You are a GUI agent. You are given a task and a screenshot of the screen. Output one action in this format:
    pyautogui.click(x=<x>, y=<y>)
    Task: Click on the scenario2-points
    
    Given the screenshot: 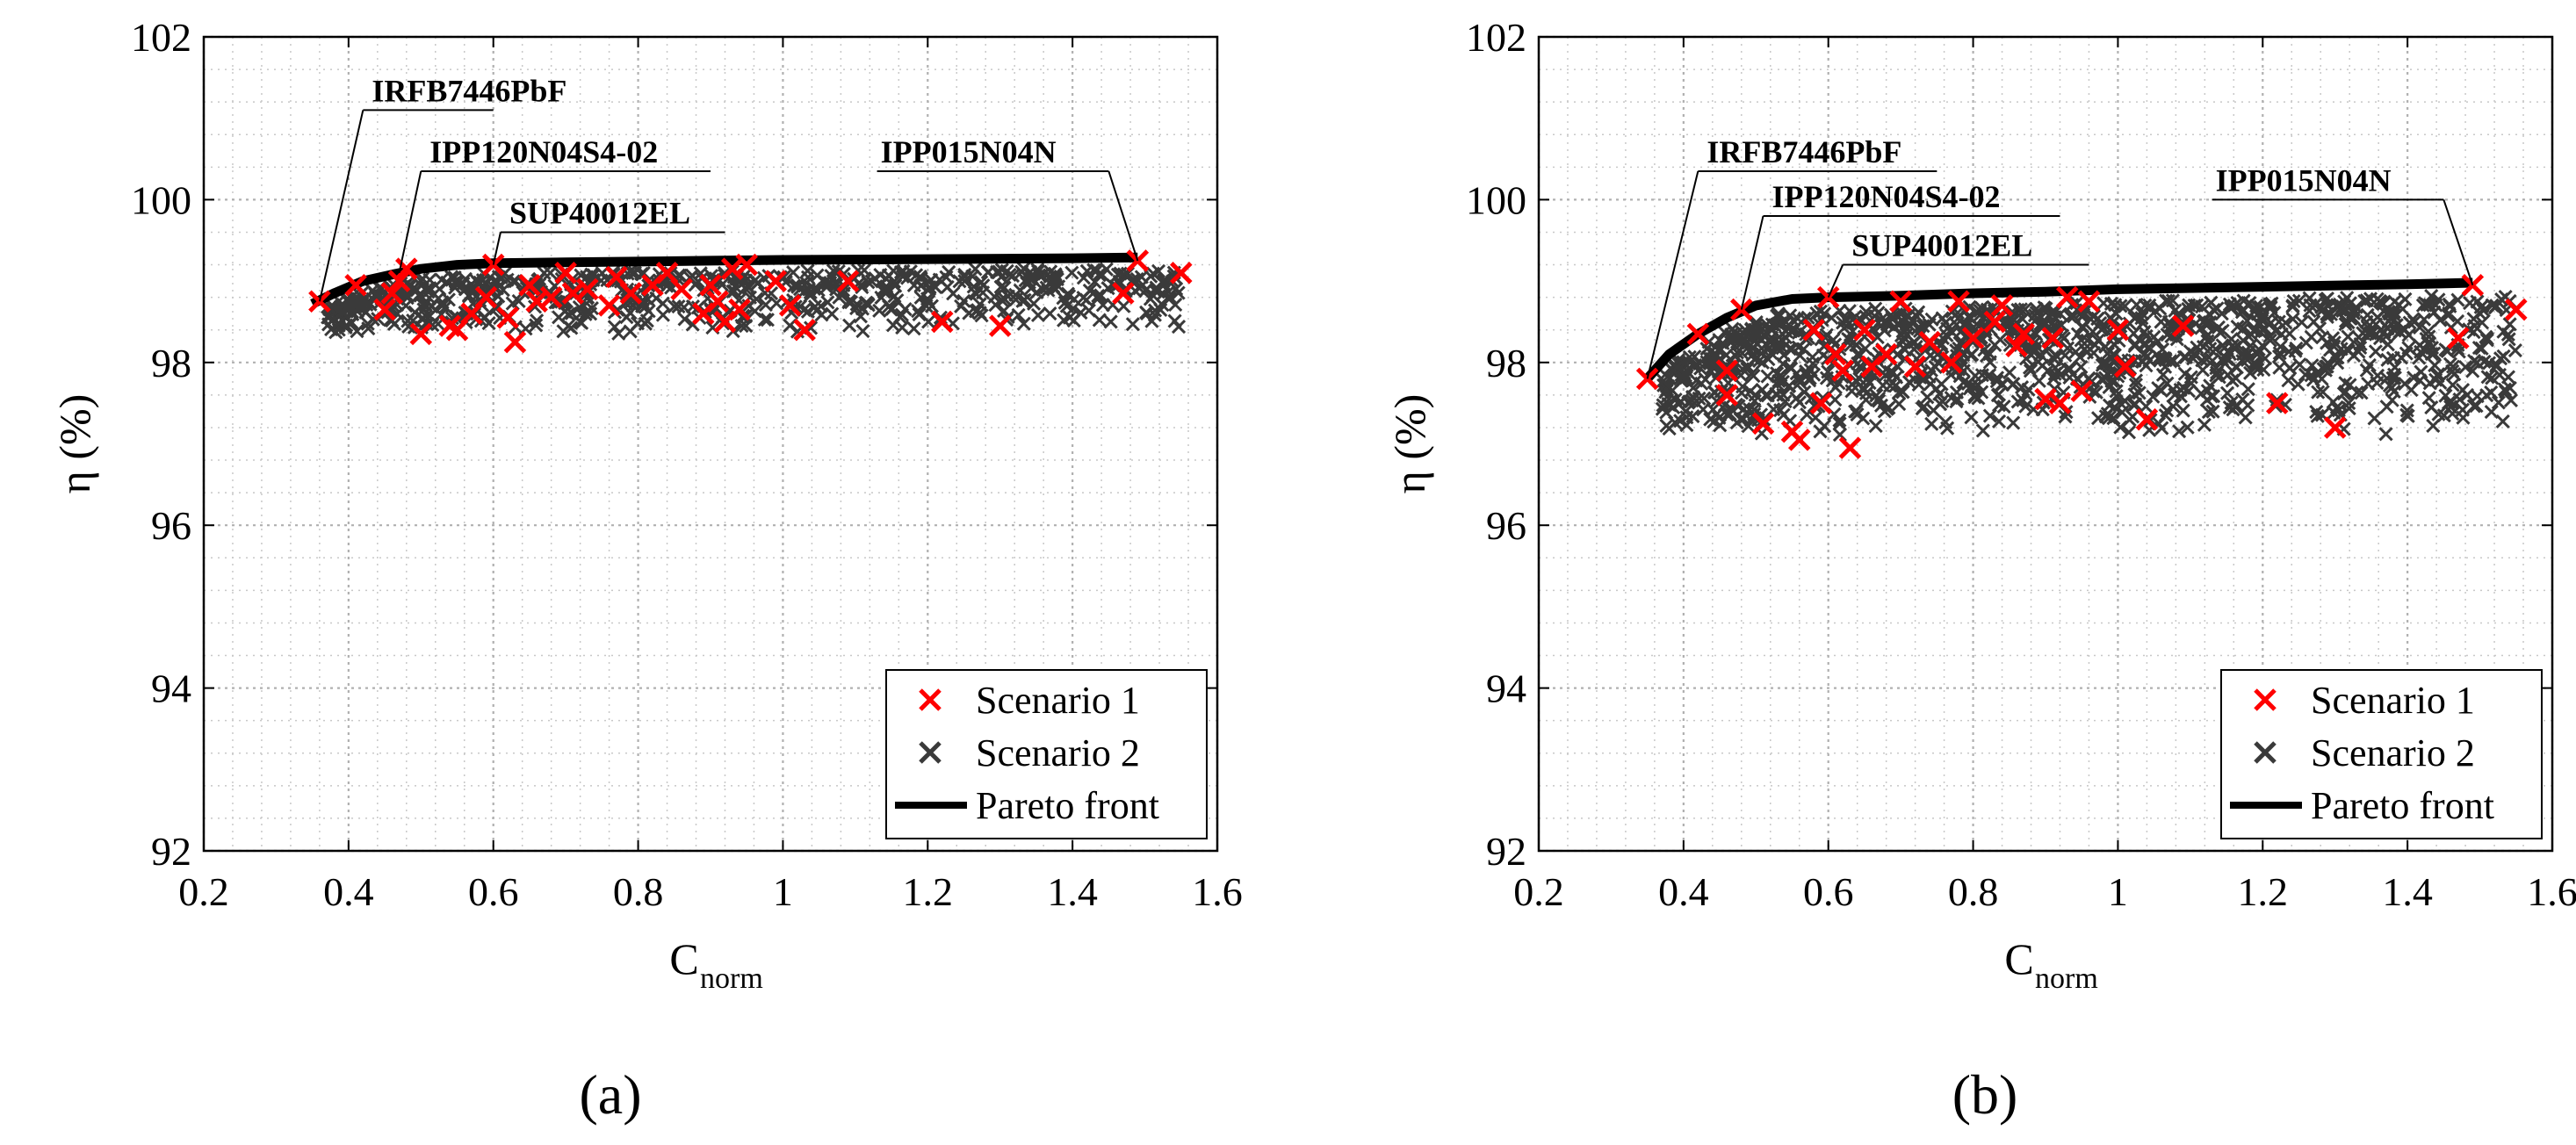 What is the action you would take?
    pyautogui.click(x=754, y=301)
    